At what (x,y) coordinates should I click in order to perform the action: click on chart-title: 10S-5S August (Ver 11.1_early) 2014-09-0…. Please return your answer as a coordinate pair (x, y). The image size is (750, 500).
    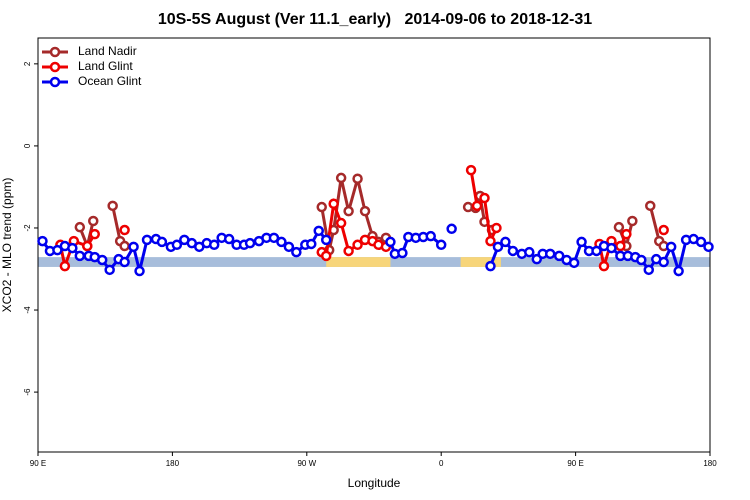
    Looking at the image, I should click on (375, 19).